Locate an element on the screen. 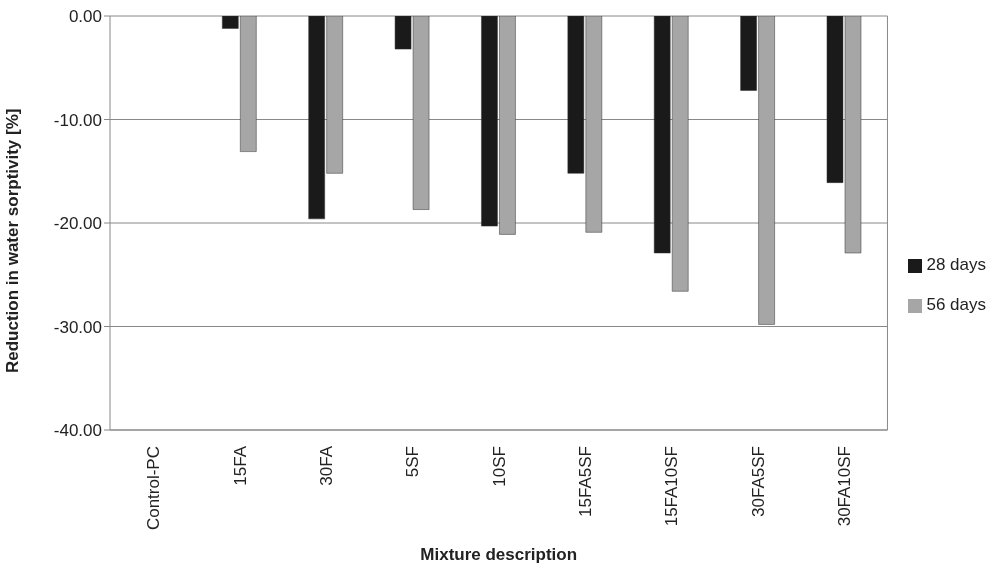 The image size is (1006, 570). x-tick-label: 30FA10SF is located at coordinates (845, 486).